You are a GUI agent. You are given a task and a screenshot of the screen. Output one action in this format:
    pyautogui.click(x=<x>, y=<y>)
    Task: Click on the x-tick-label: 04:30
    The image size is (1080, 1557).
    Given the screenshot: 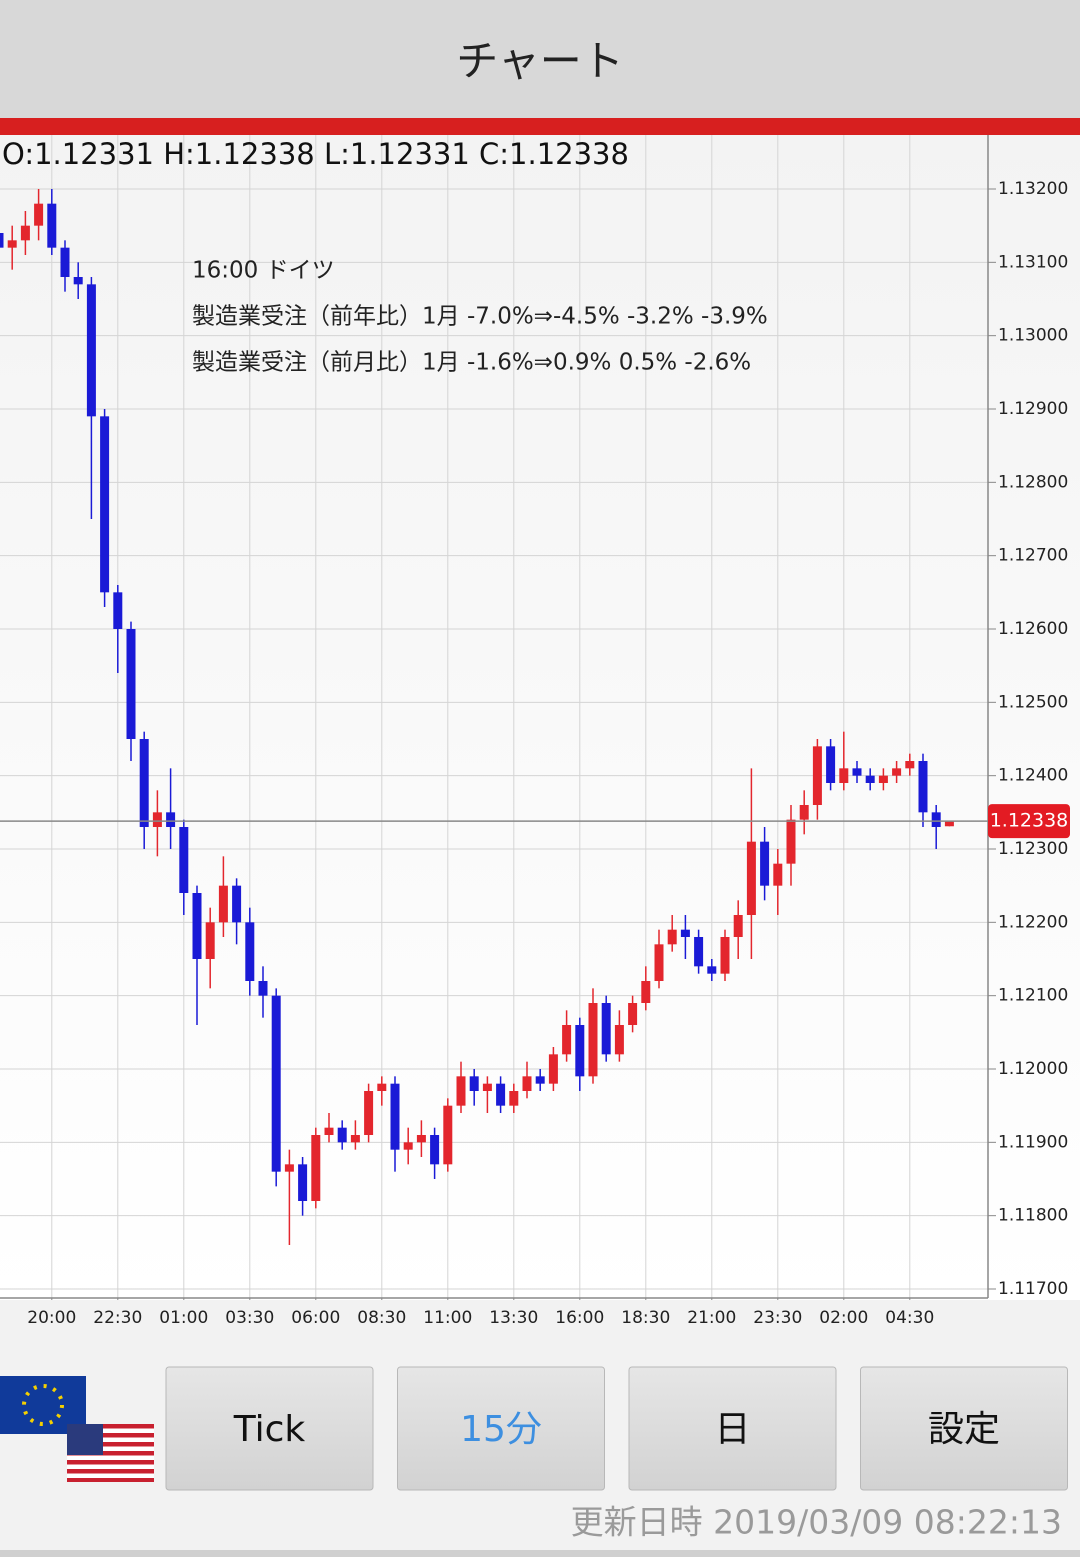 What is the action you would take?
    pyautogui.click(x=909, y=1318)
    